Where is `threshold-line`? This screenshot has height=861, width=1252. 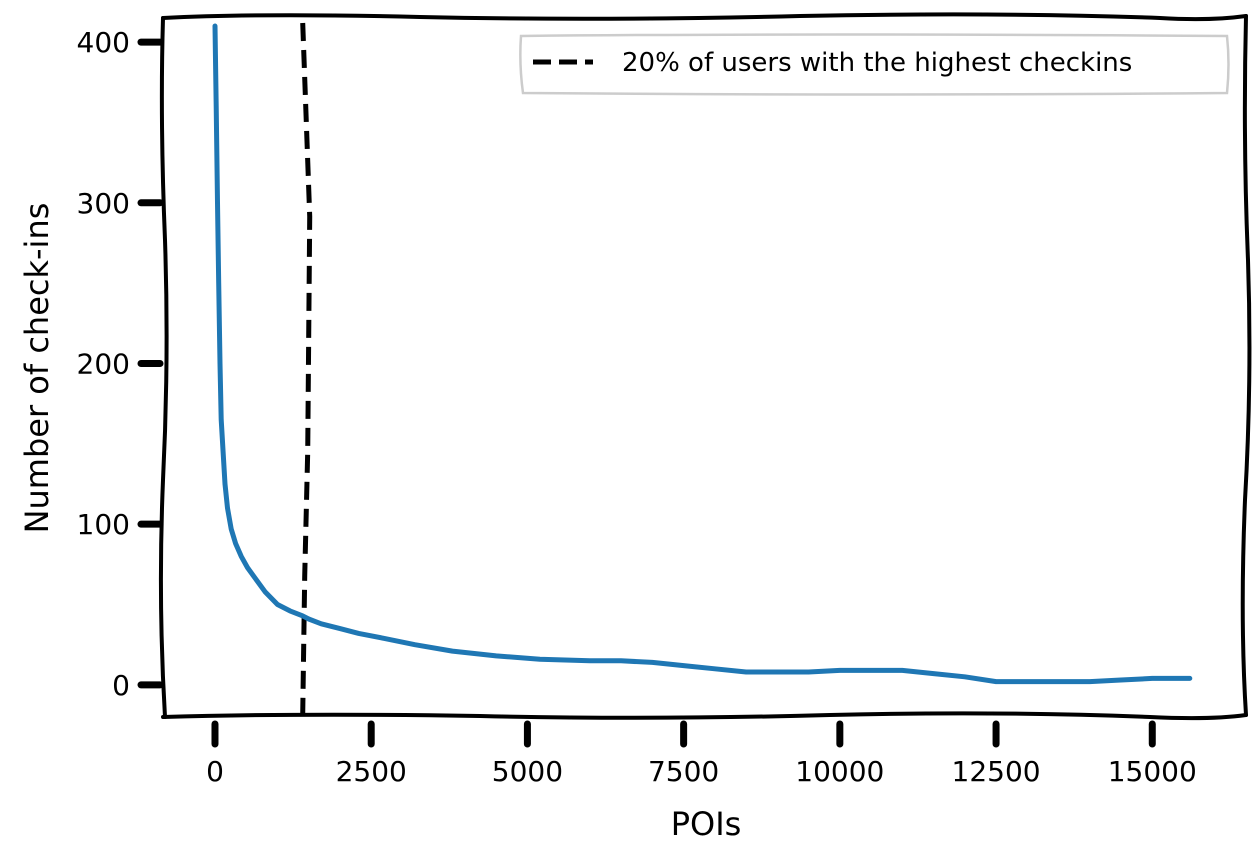 threshold-line is located at coordinates (306, 368).